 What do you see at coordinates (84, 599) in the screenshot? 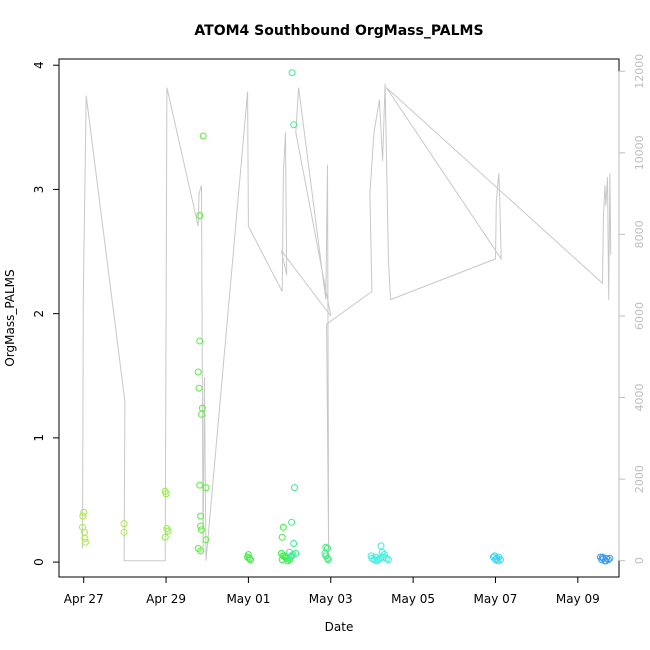
I see `x-tick-label: Apr 27` at bounding box center [84, 599].